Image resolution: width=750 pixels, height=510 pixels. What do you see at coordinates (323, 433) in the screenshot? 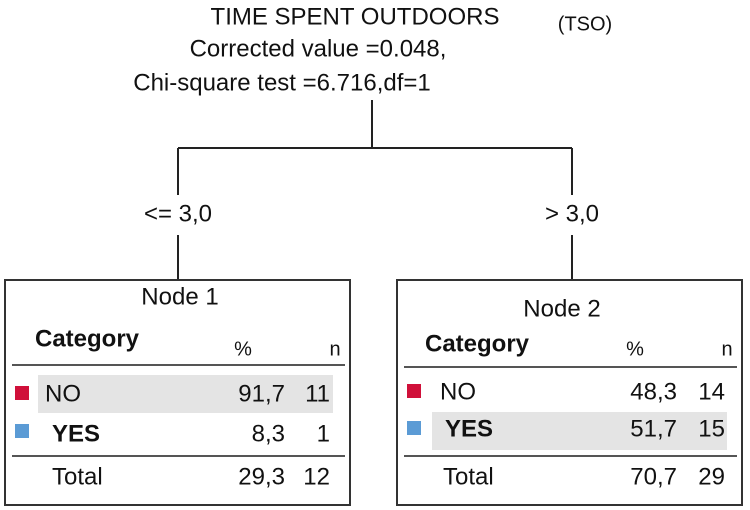
I see `cell: 1` at bounding box center [323, 433].